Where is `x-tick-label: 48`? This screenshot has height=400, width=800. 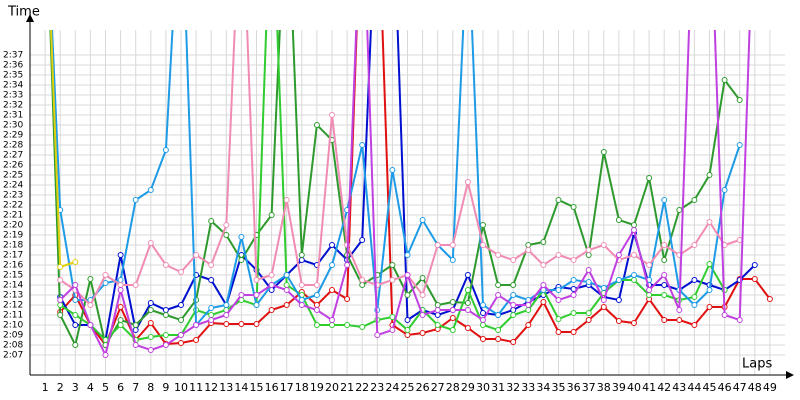 x-tick-label: 48 is located at coordinates (755, 387).